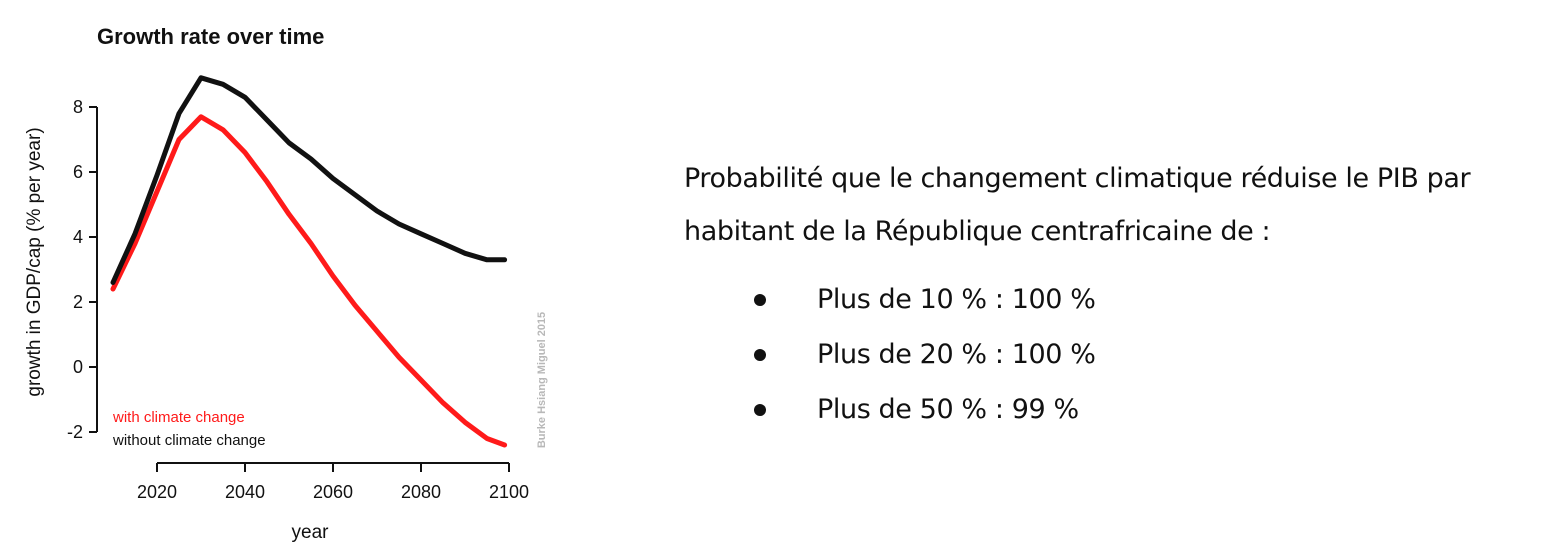 The height and width of the screenshot is (554, 1554). Describe the element at coordinates (421, 492) in the screenshot. I see `x-tick-label: 2080` at that location.